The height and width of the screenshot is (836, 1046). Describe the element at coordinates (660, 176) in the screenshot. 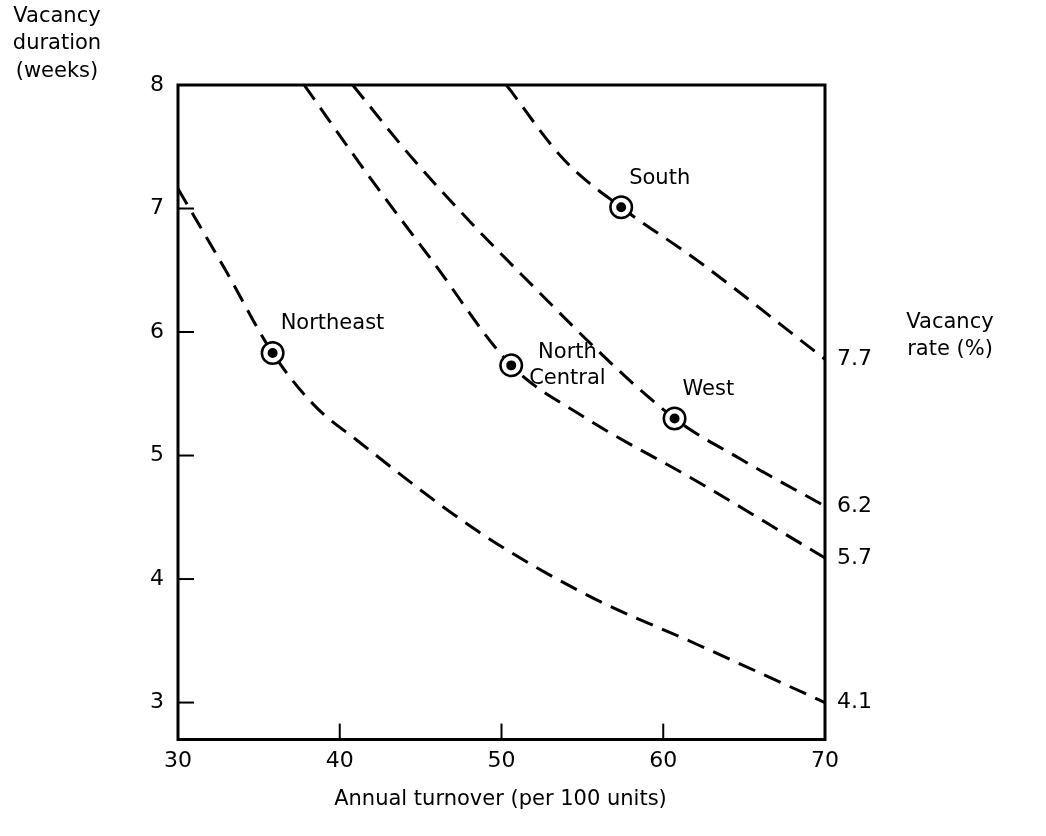

I see `annotation: South` at that location.